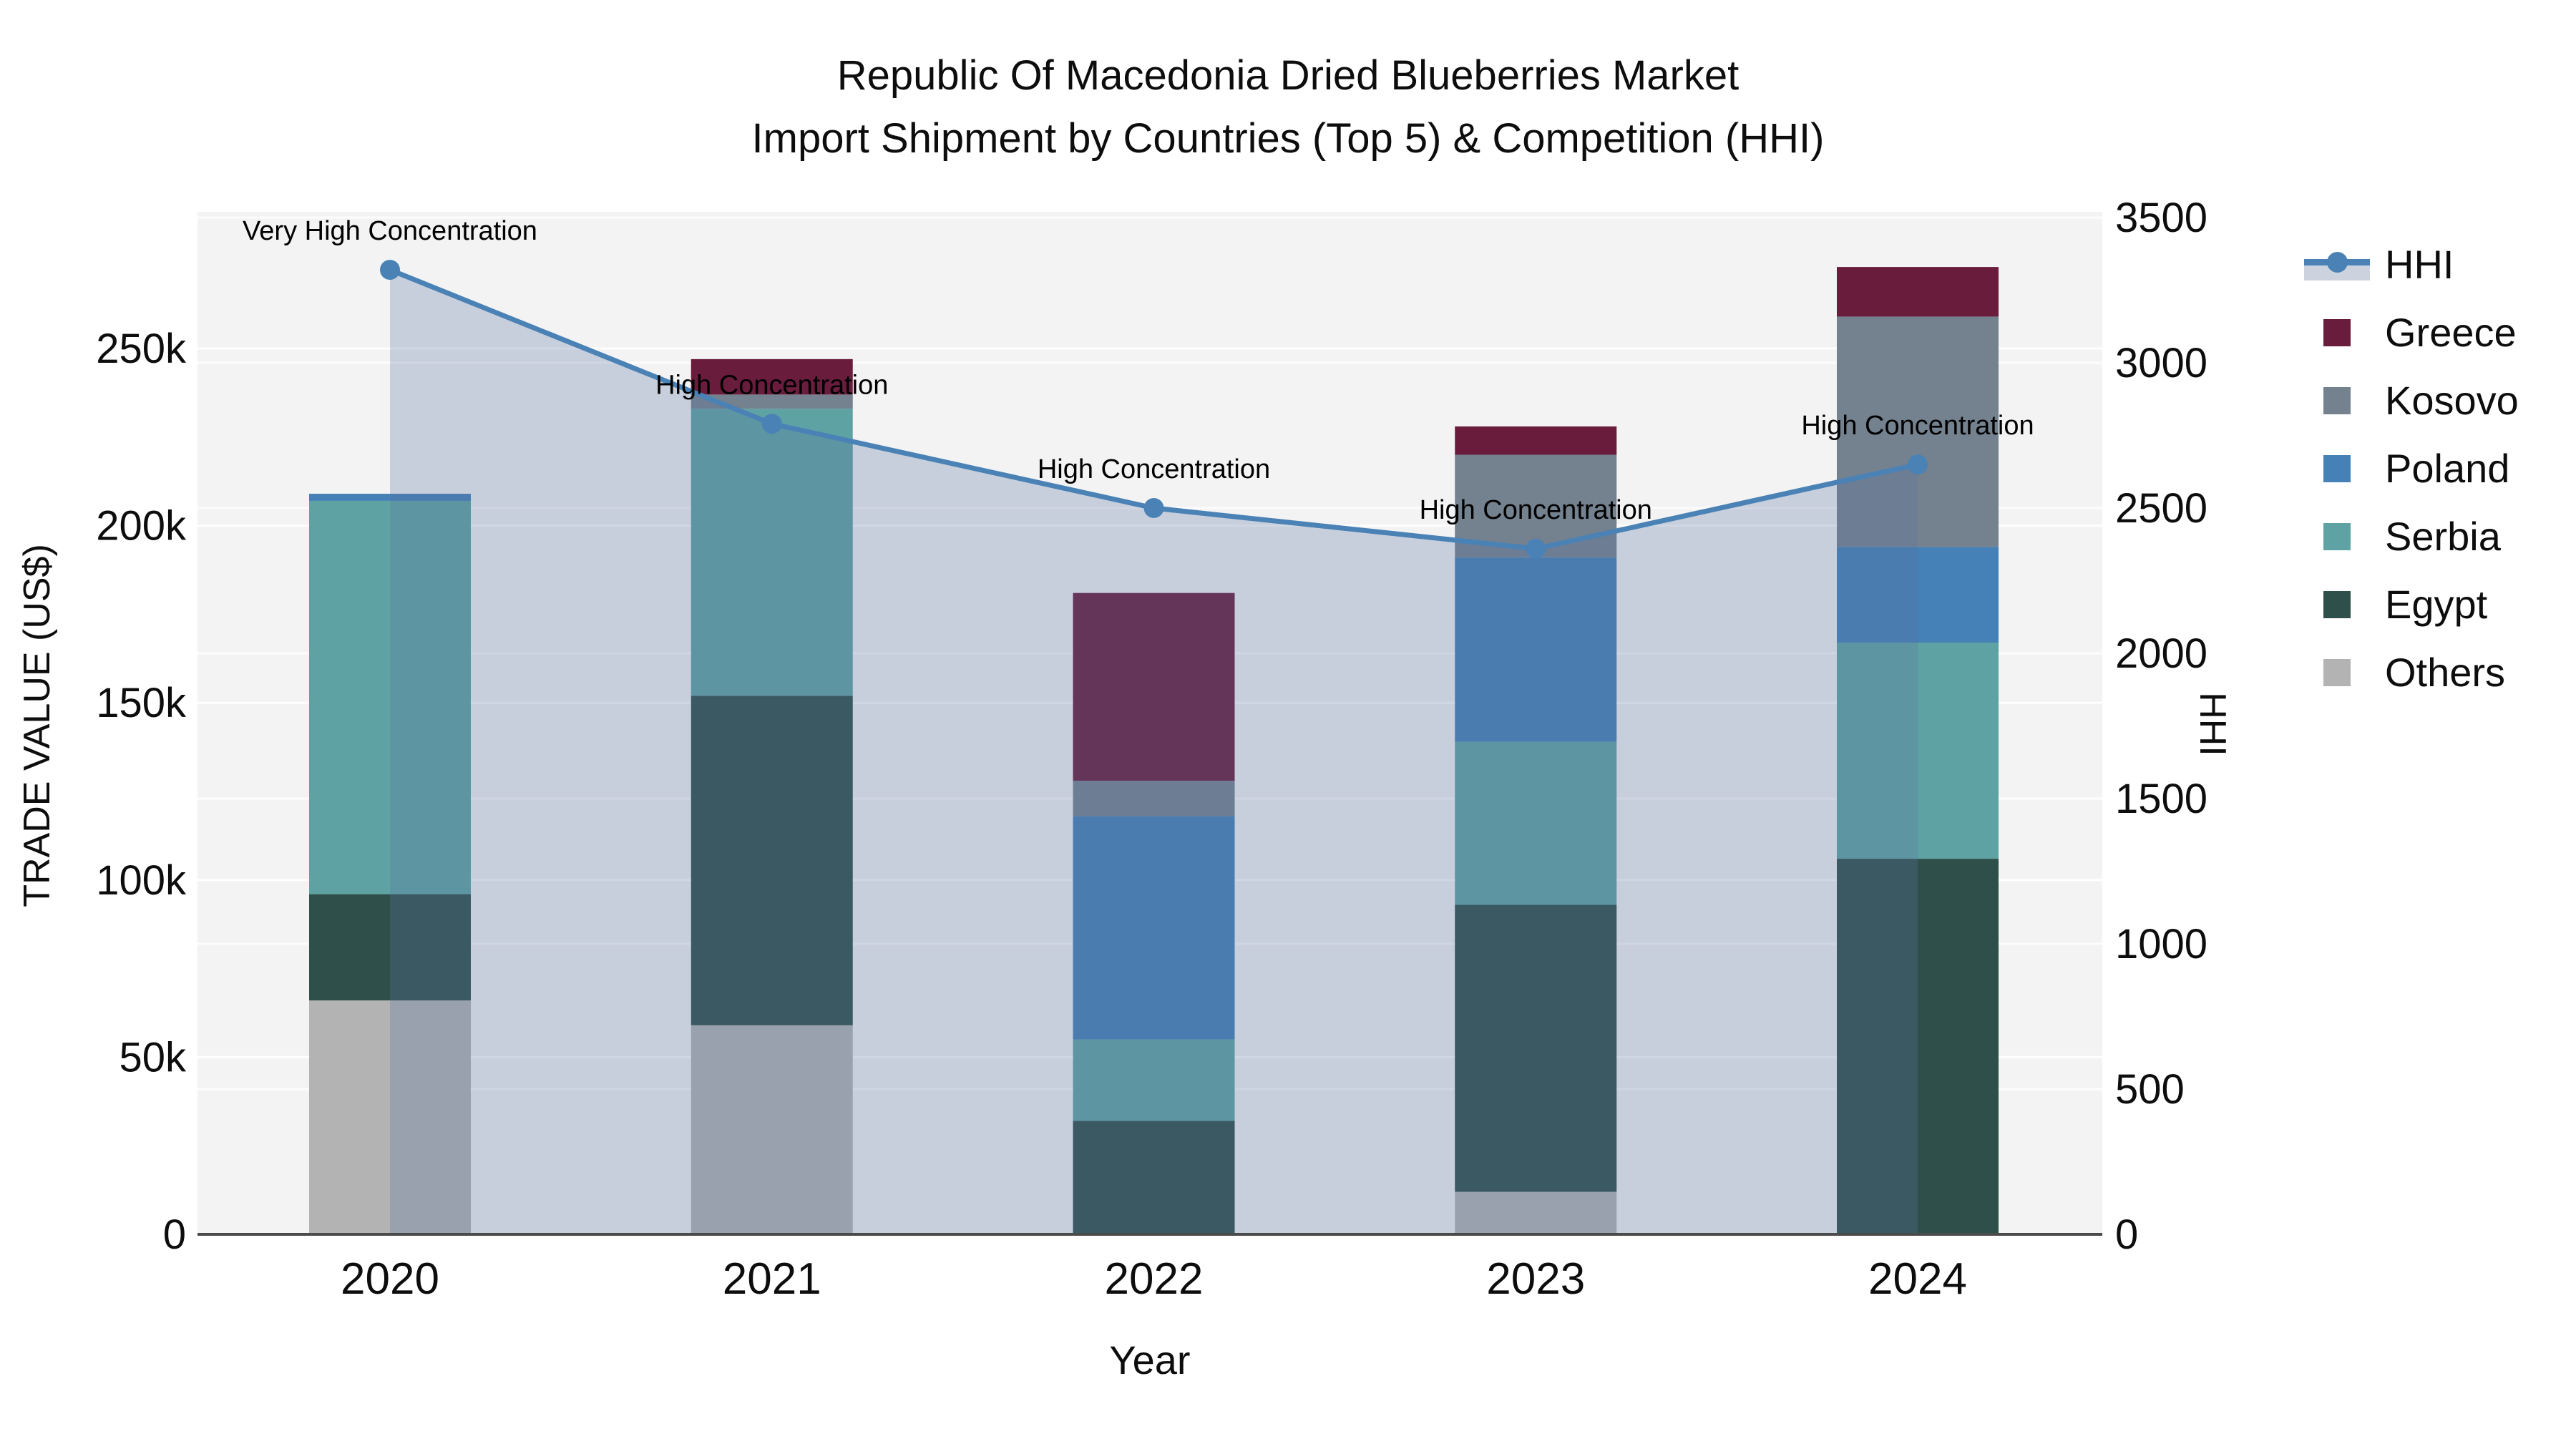 The height and width of the screenshot is (1449, 2576). What do you see at coordinates (1150, 1359) in the screenshot?
I see `x-axis-title: Year` at bounding box center [1150, 1359].